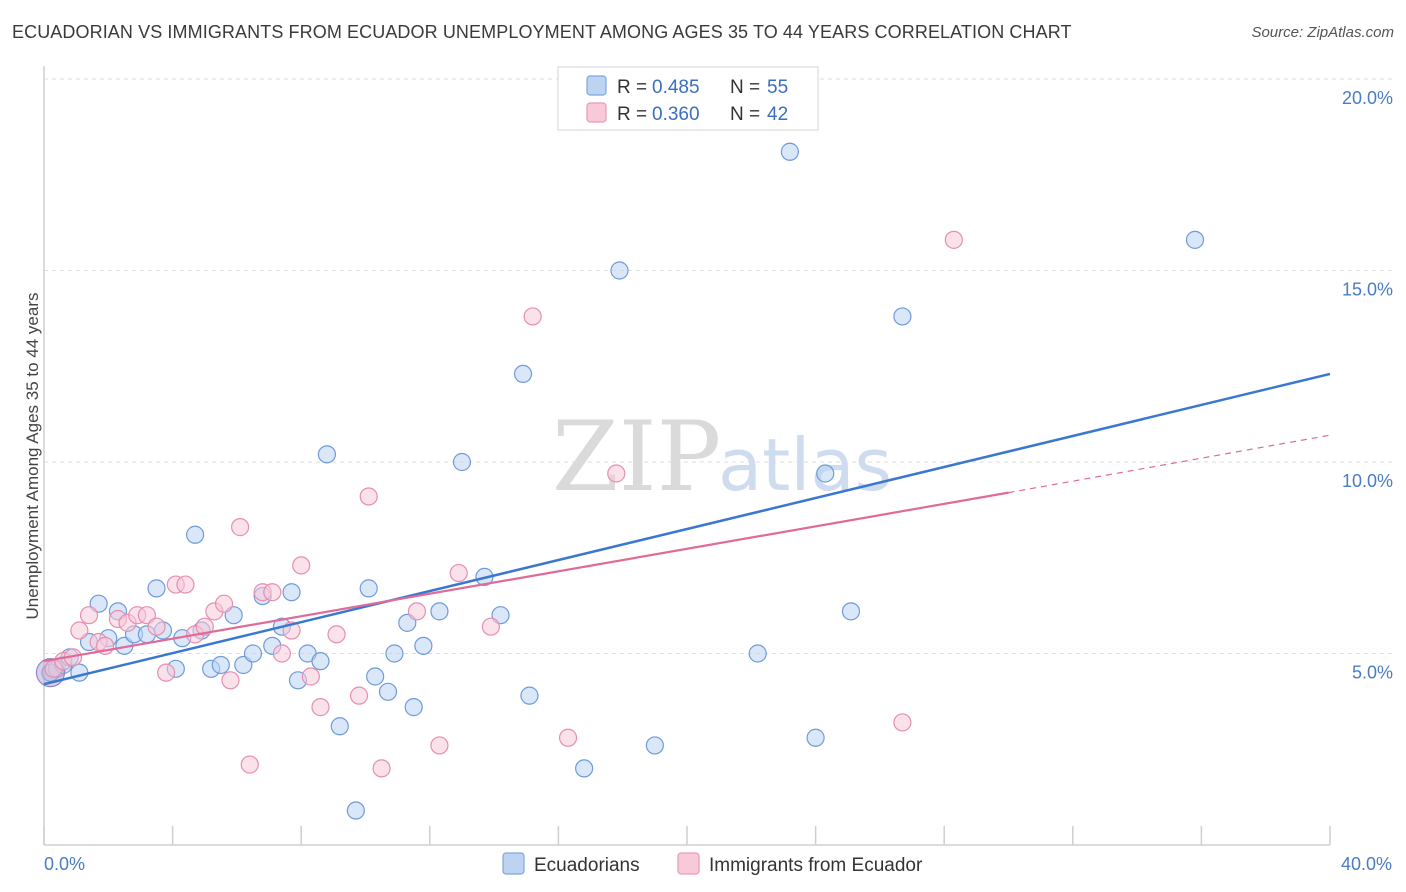  What do you see at coordinates (632, 87) in the screenshot?
I see `legend-r-label-1: R =` at bounding box center [632, 87].